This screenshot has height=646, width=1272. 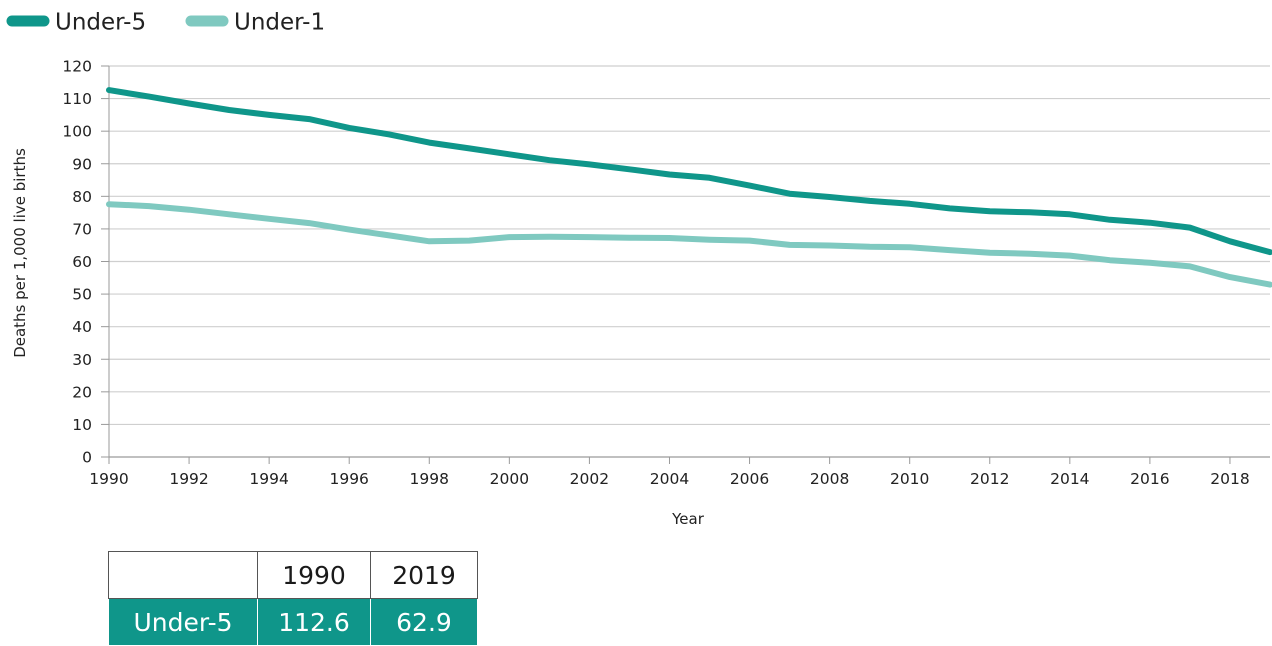 What do you see at coordinates (100, 23) in the screenshot?
I see `legend-label: Under-5` at bounding box center [100, 23].